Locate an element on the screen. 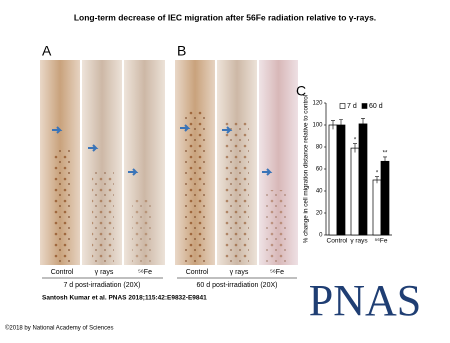 This screenshot has width=450, height=343. y-tick-label: 20 is located at coordinates (319, 214).